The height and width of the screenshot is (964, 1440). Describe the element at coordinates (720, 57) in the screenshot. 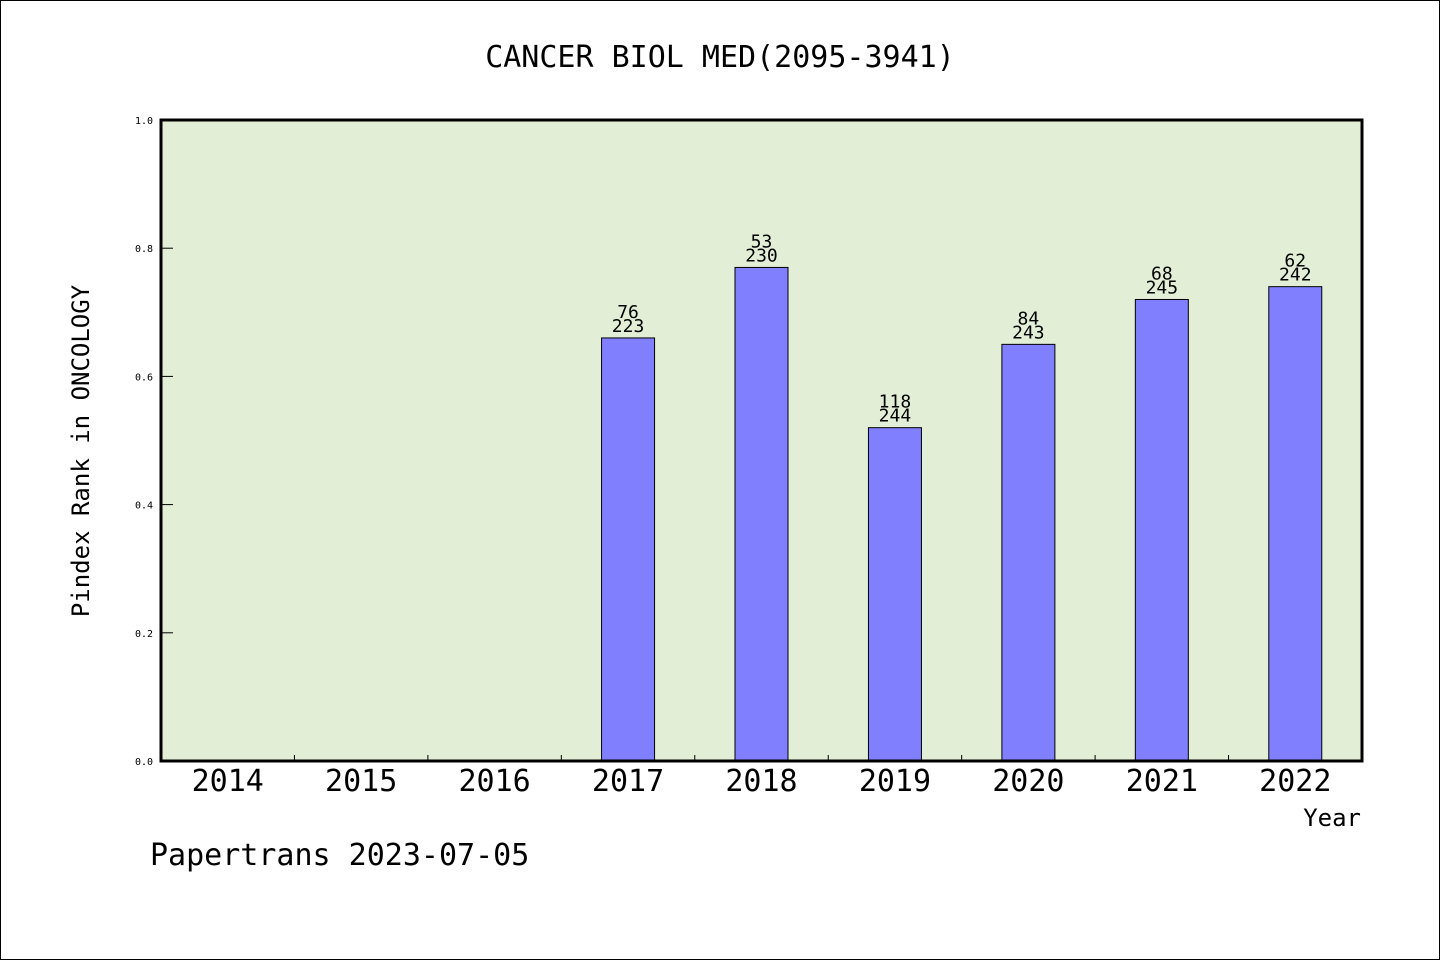

I see `chart-title: CANCER BIOL MED(2095-3941)` at that location.